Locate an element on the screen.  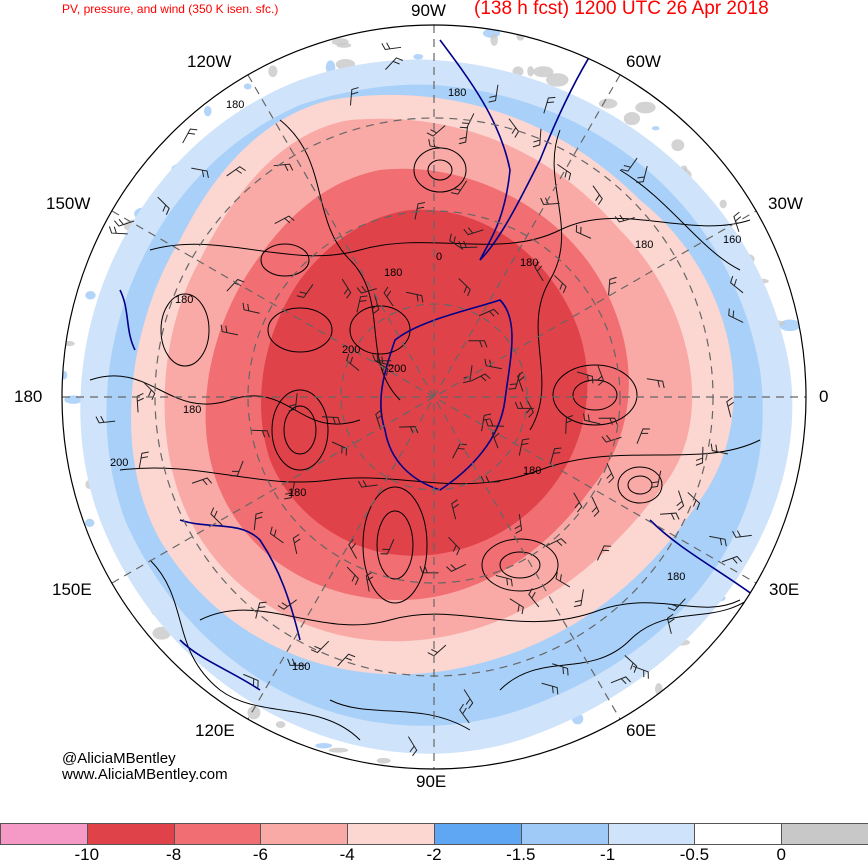
lon-label-30e: 30E is located at coordinates (784, 589).